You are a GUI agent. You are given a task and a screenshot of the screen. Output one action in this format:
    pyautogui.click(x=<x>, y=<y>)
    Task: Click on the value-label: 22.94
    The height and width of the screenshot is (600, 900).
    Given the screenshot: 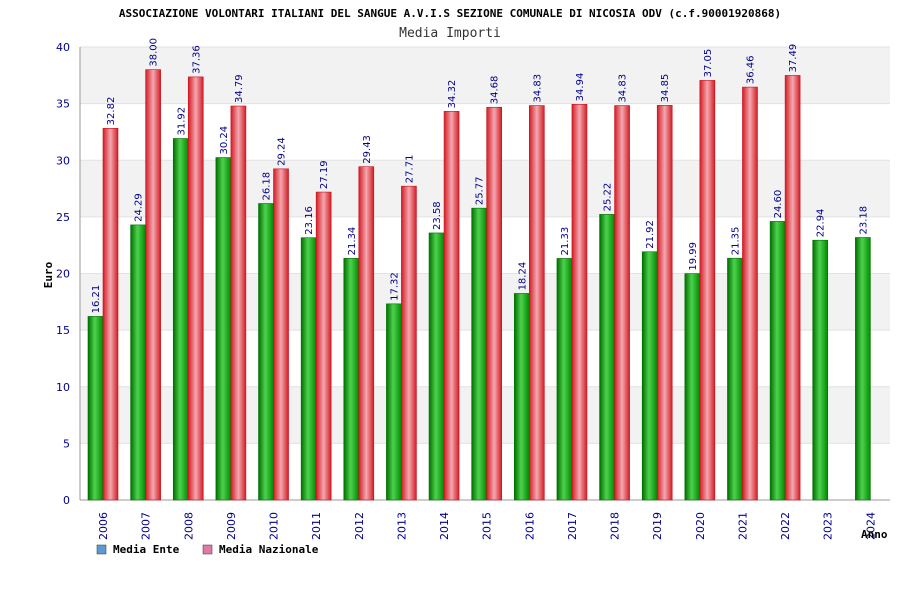 What is the action you would take?
    pyautogui.click(x=821, y=223)
    